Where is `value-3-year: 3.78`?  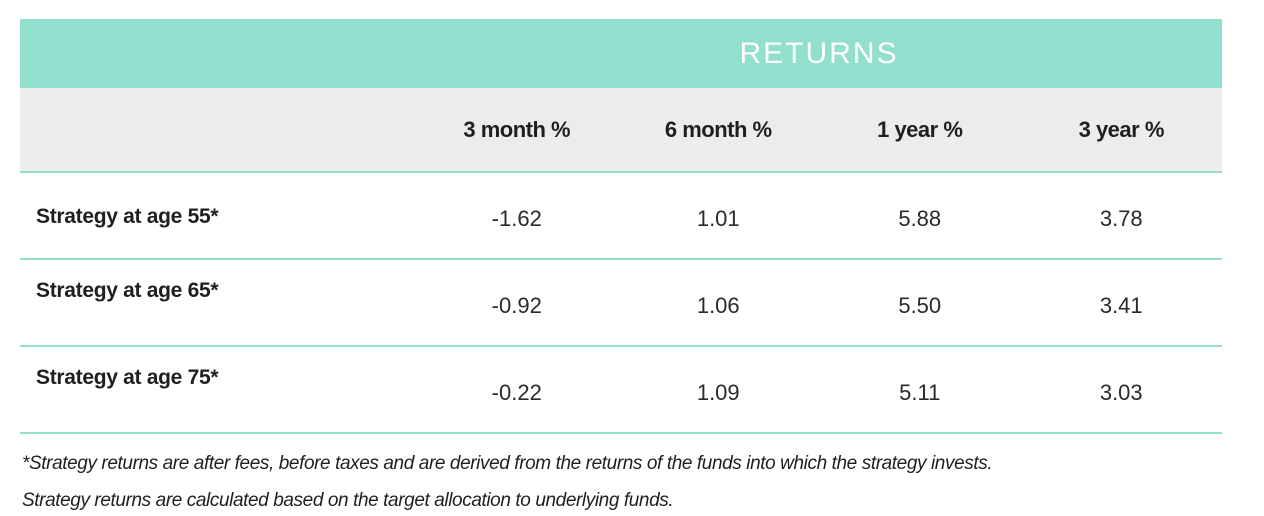 value-3-year: 3.78 is located at coordinates (1121, 218).